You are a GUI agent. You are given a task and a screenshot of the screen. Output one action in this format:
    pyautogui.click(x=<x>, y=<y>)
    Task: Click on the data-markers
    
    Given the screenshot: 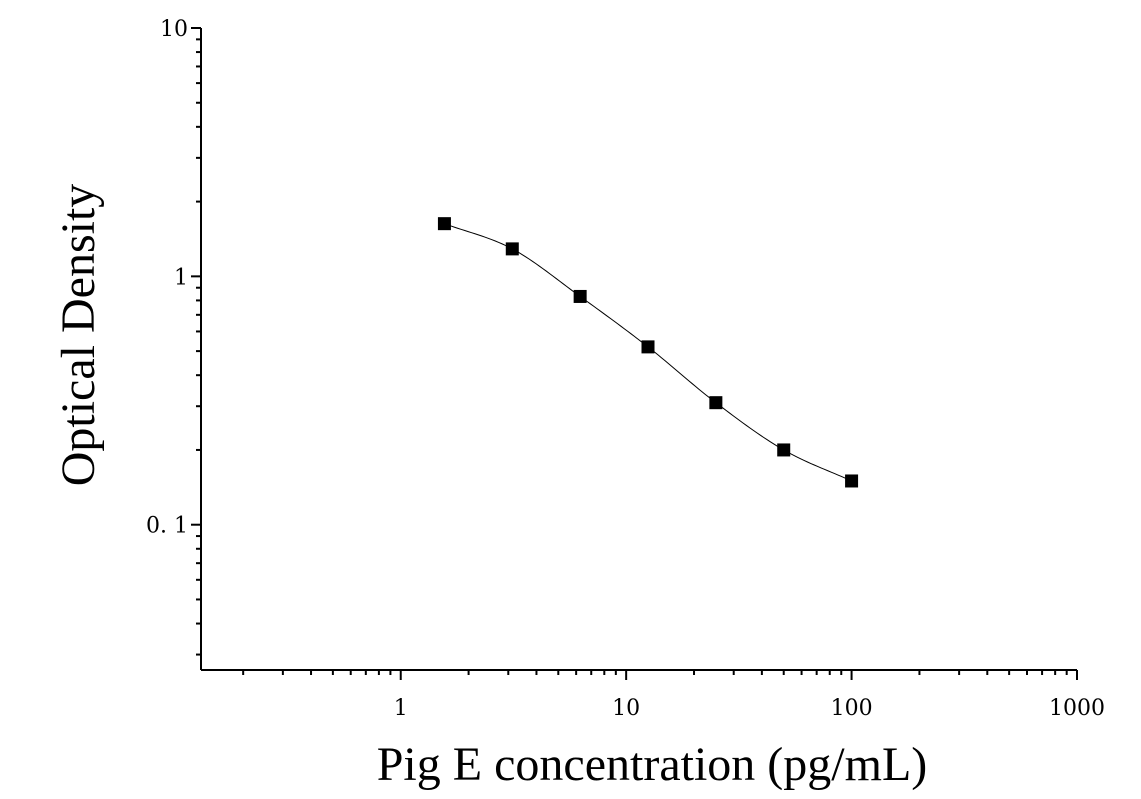 What is the action you would take?
    pyautogui.click(x=648, y=352)
    